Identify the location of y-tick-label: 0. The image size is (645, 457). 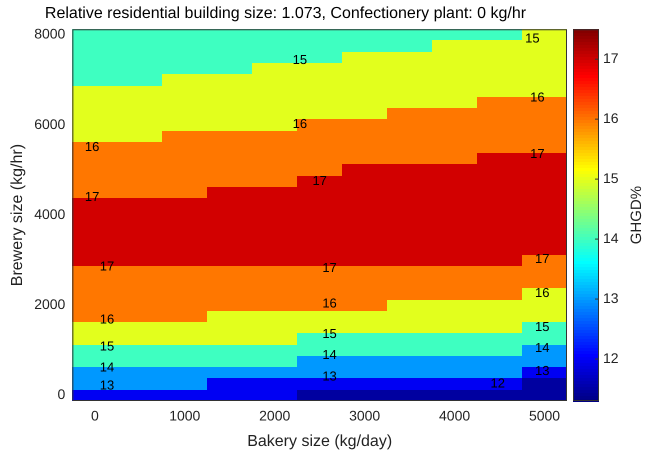
(62, 394).